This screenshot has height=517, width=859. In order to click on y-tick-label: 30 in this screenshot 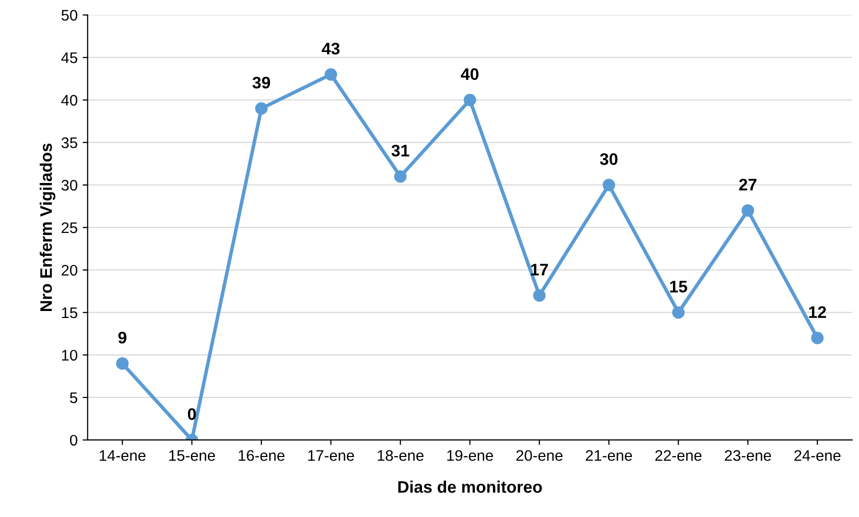, I will do `click(69, 185)`.